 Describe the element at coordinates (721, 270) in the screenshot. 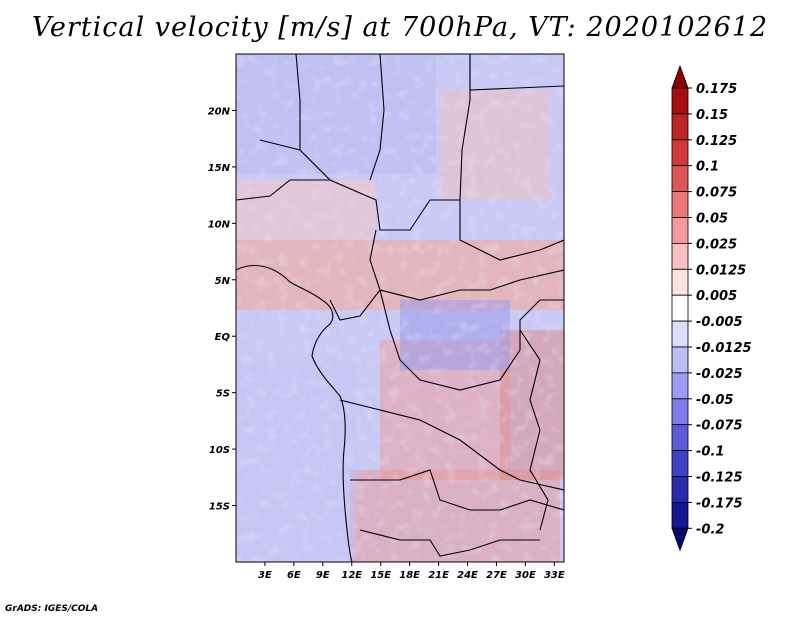

I see `colorbar-label: 0.0125` at that location.